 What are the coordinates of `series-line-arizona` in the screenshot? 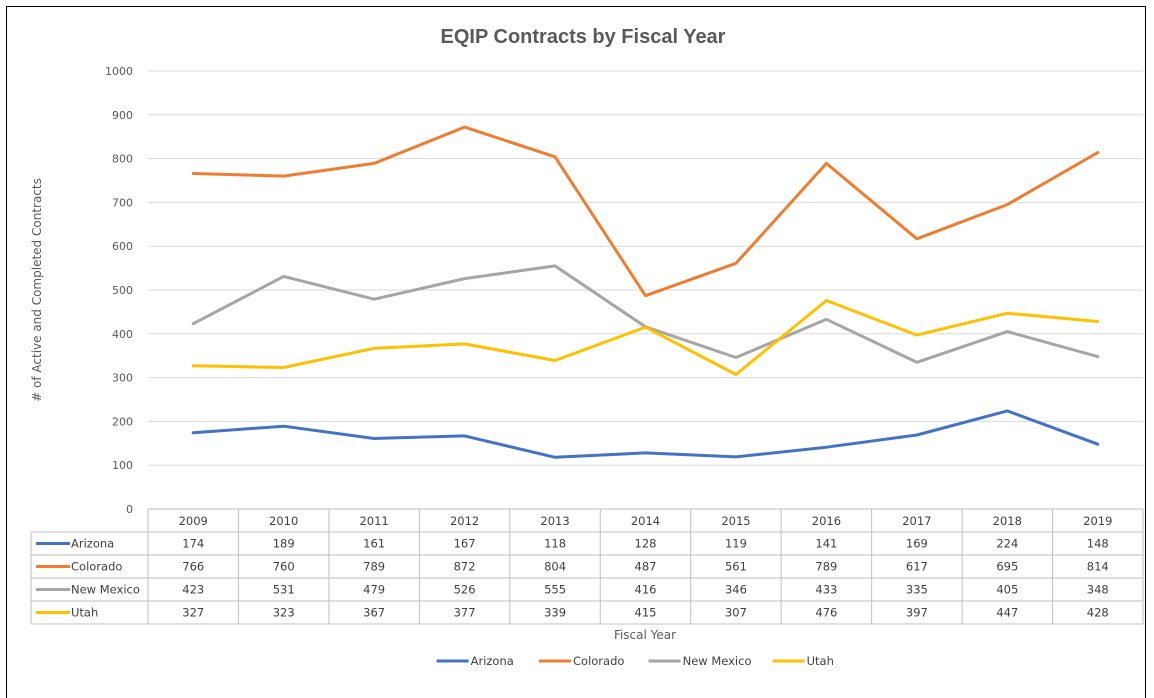 It's located at (645, 434).